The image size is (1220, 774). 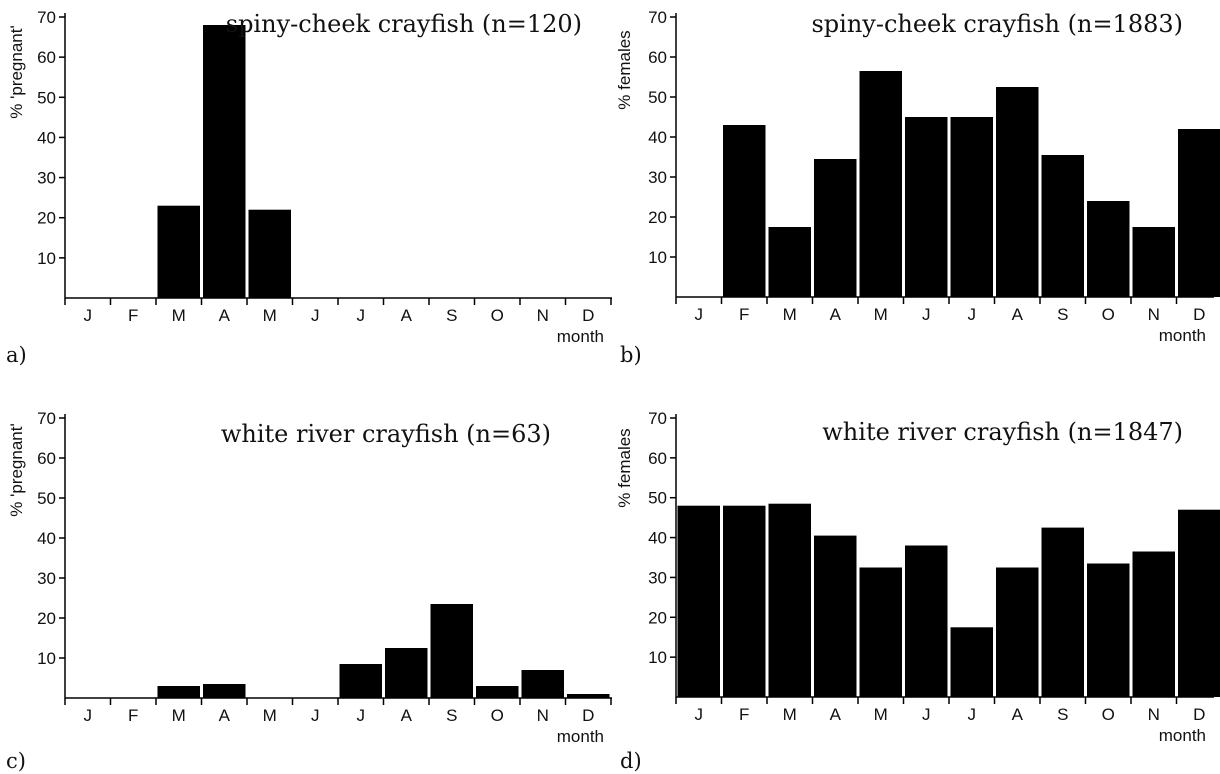 I want to click on chart-3-x-tick-label-12: D, so click(x=1199, y=714).